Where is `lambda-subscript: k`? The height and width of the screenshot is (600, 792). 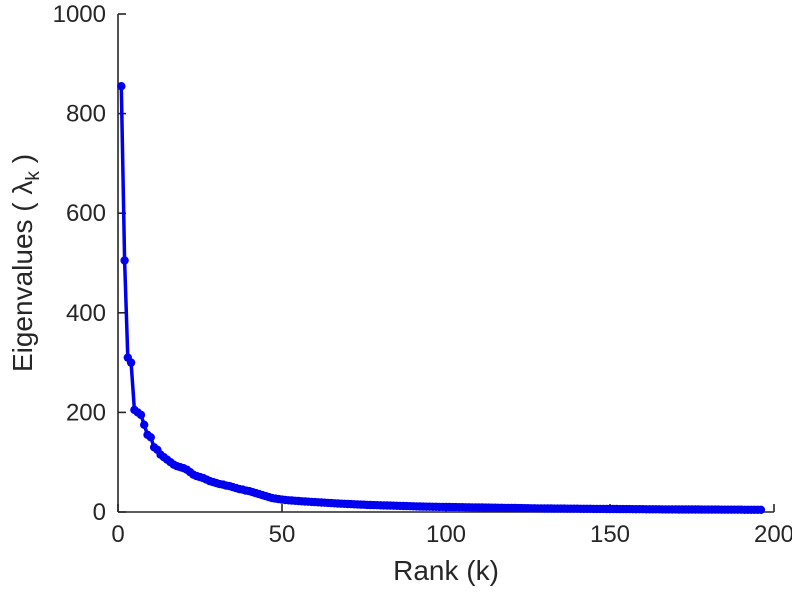
lambda-subscript: k is located at coordinates (33, 176).